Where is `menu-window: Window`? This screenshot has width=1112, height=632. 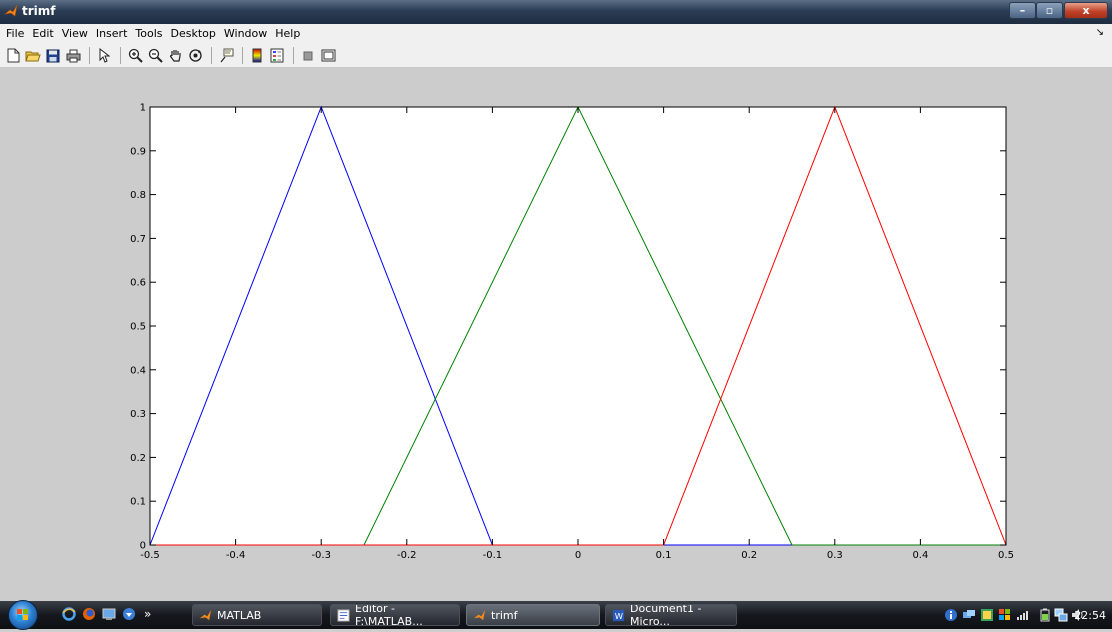
menu-window: Window is located at coordinates (245, 33).